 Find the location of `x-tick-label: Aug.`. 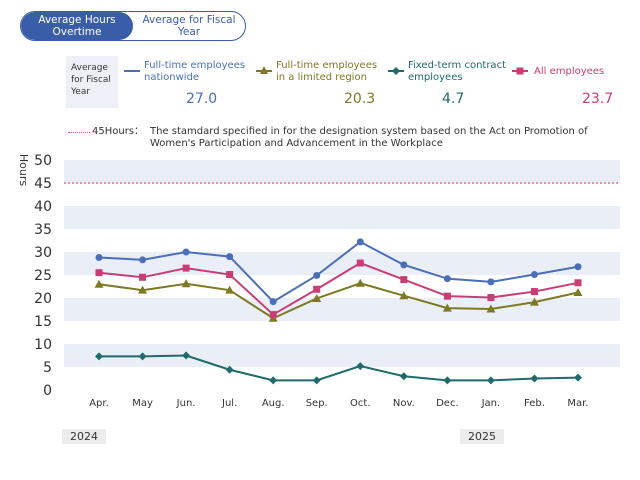

x-tick-label: Aug. is located at coordinates (273, 403).